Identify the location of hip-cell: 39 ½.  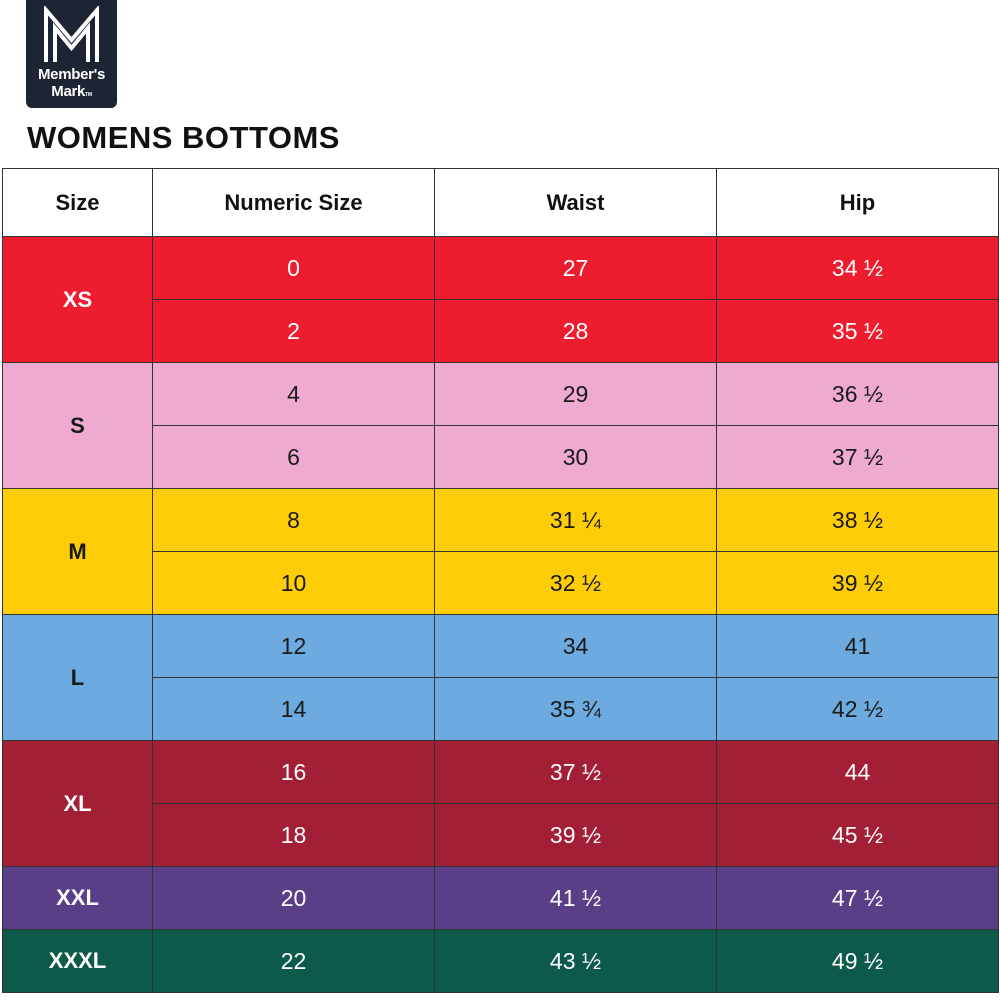
(857, 583).